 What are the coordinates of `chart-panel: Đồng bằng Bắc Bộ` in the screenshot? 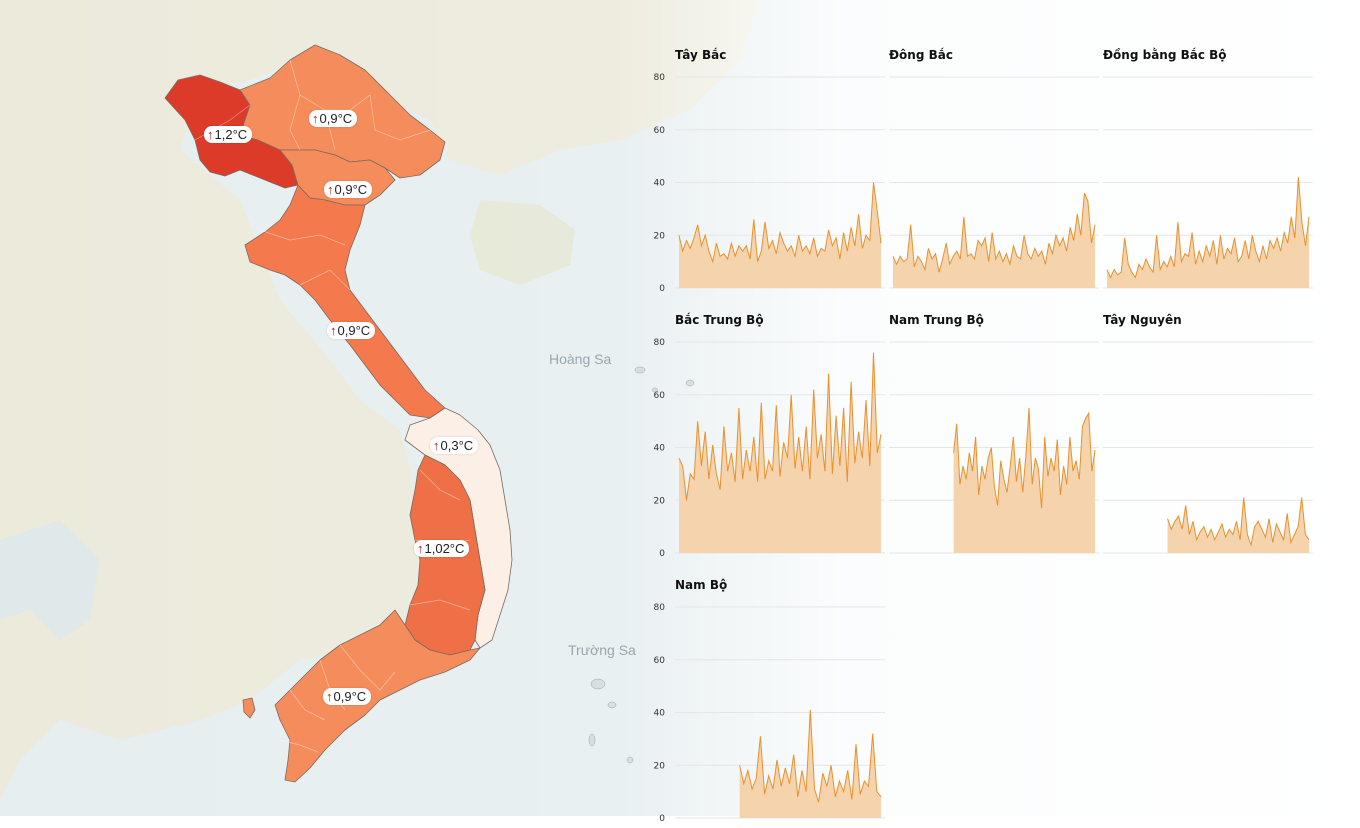 It's located at (1218, 173).